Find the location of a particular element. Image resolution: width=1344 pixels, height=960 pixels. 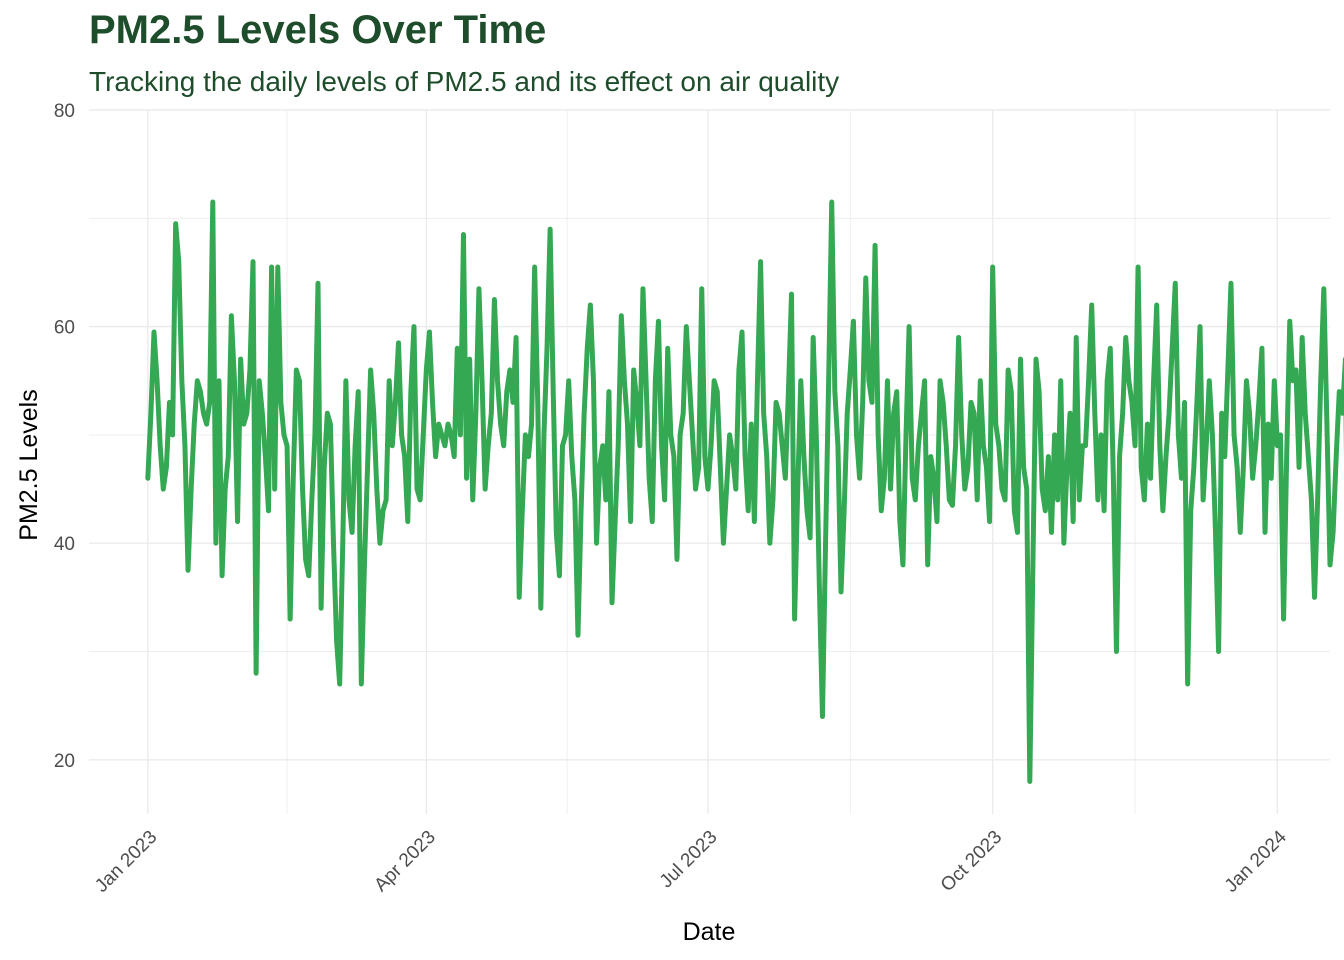

x-tick-label: Jul 2023 is located at coordinates (689, 860).